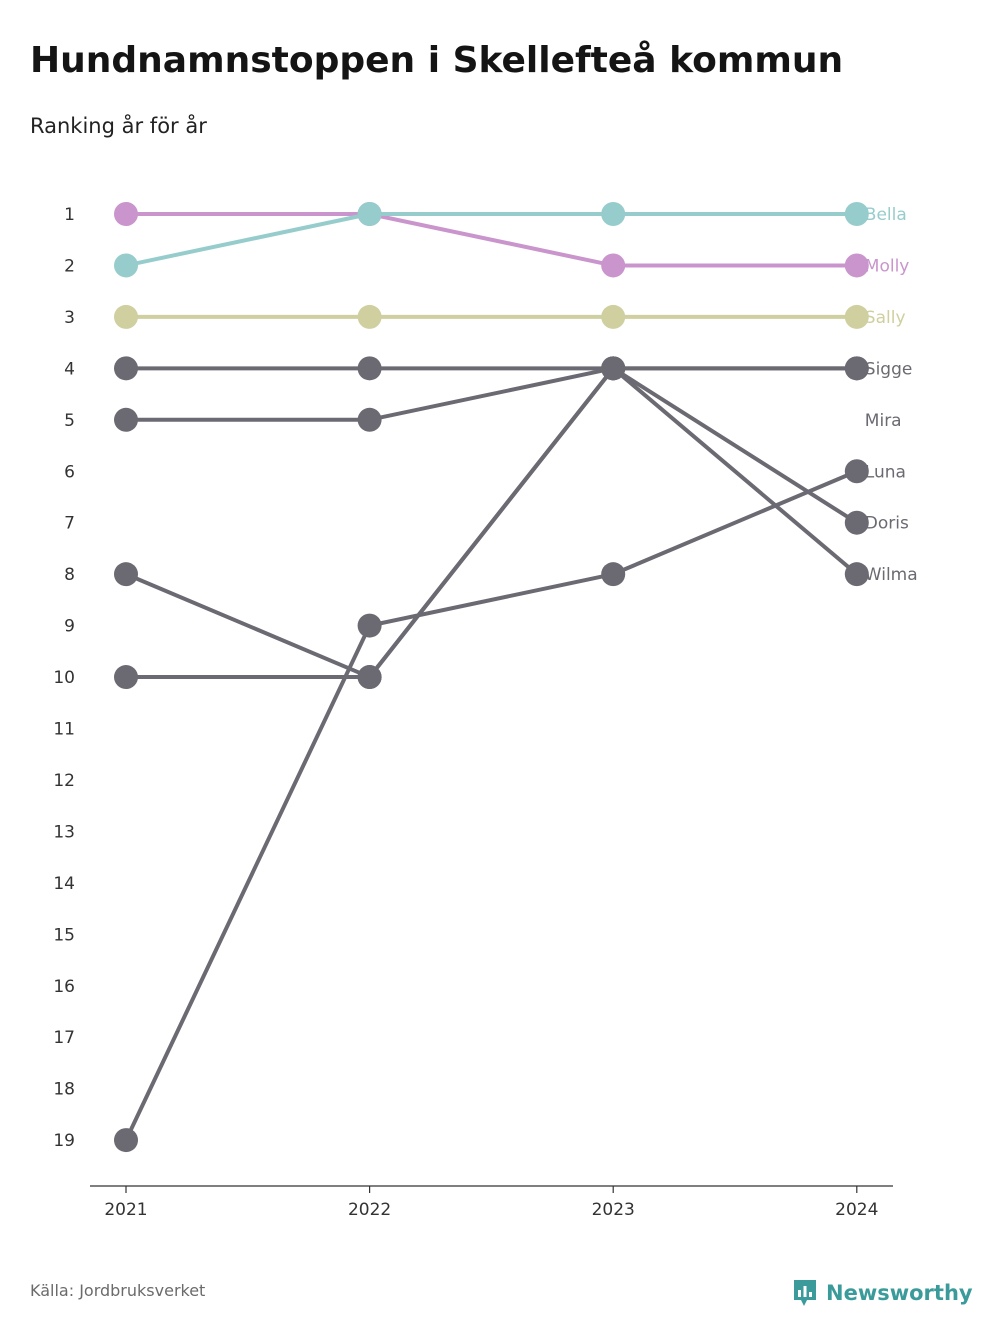  I want to click on y-tick-label: 3, so click(69, 318).